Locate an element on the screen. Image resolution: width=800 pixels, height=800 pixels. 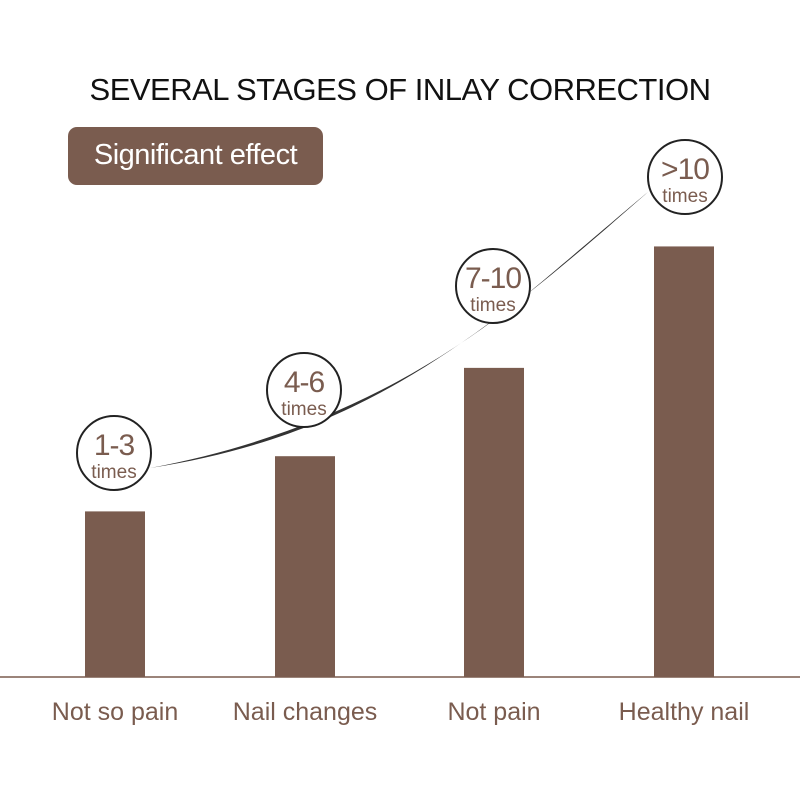
annotation-range: >10 is located at coordinates (685, 169).